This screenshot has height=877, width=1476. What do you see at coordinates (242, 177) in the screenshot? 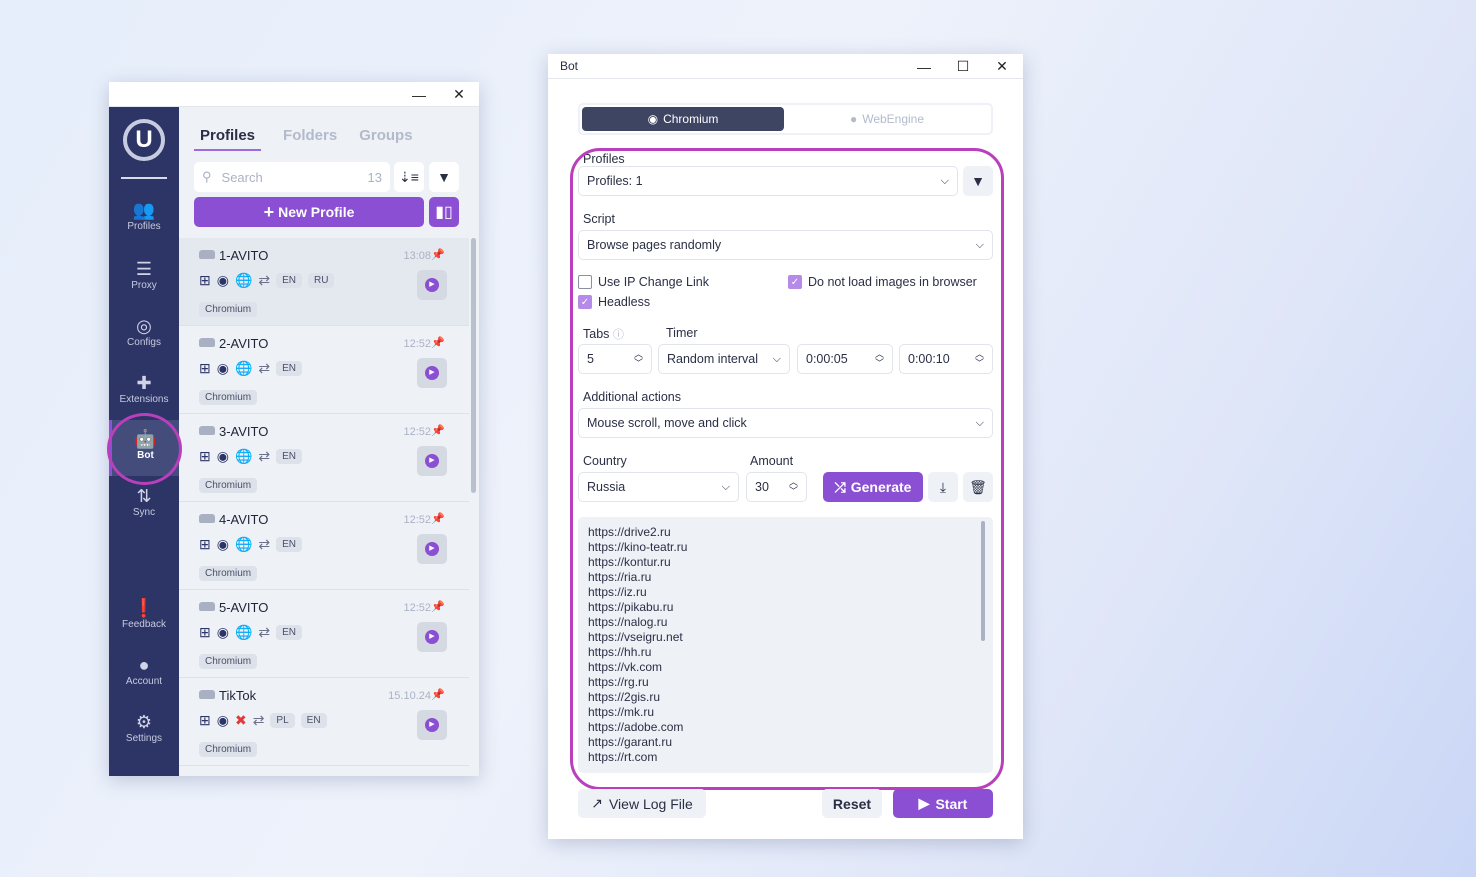
I see `search-placeholder: Search` at bounding box center [242, 177].